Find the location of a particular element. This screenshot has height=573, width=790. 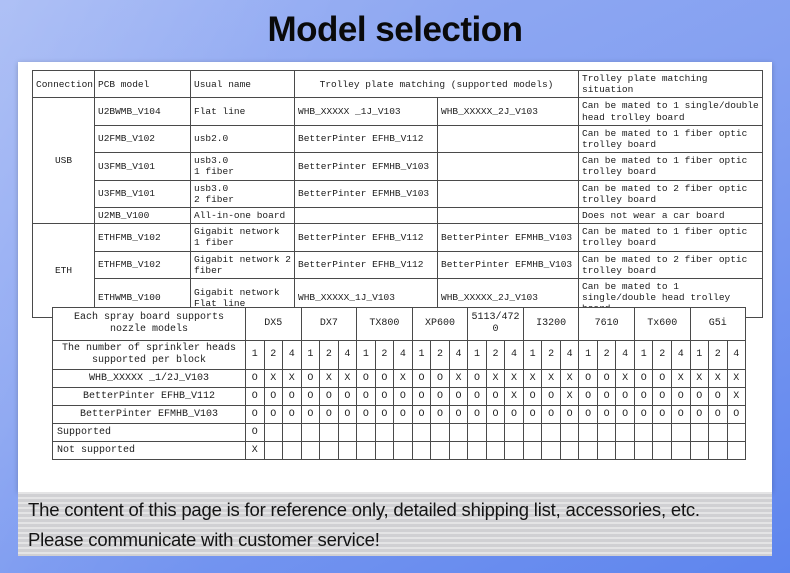

legend-label: Supported is located at coordinates (149, 432).